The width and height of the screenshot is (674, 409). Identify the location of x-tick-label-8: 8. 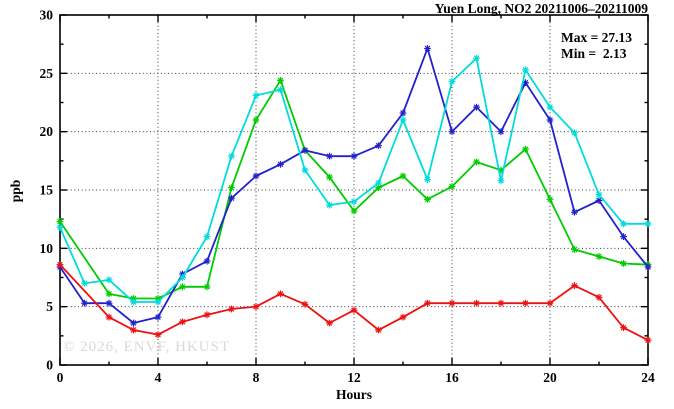
(256, 377).